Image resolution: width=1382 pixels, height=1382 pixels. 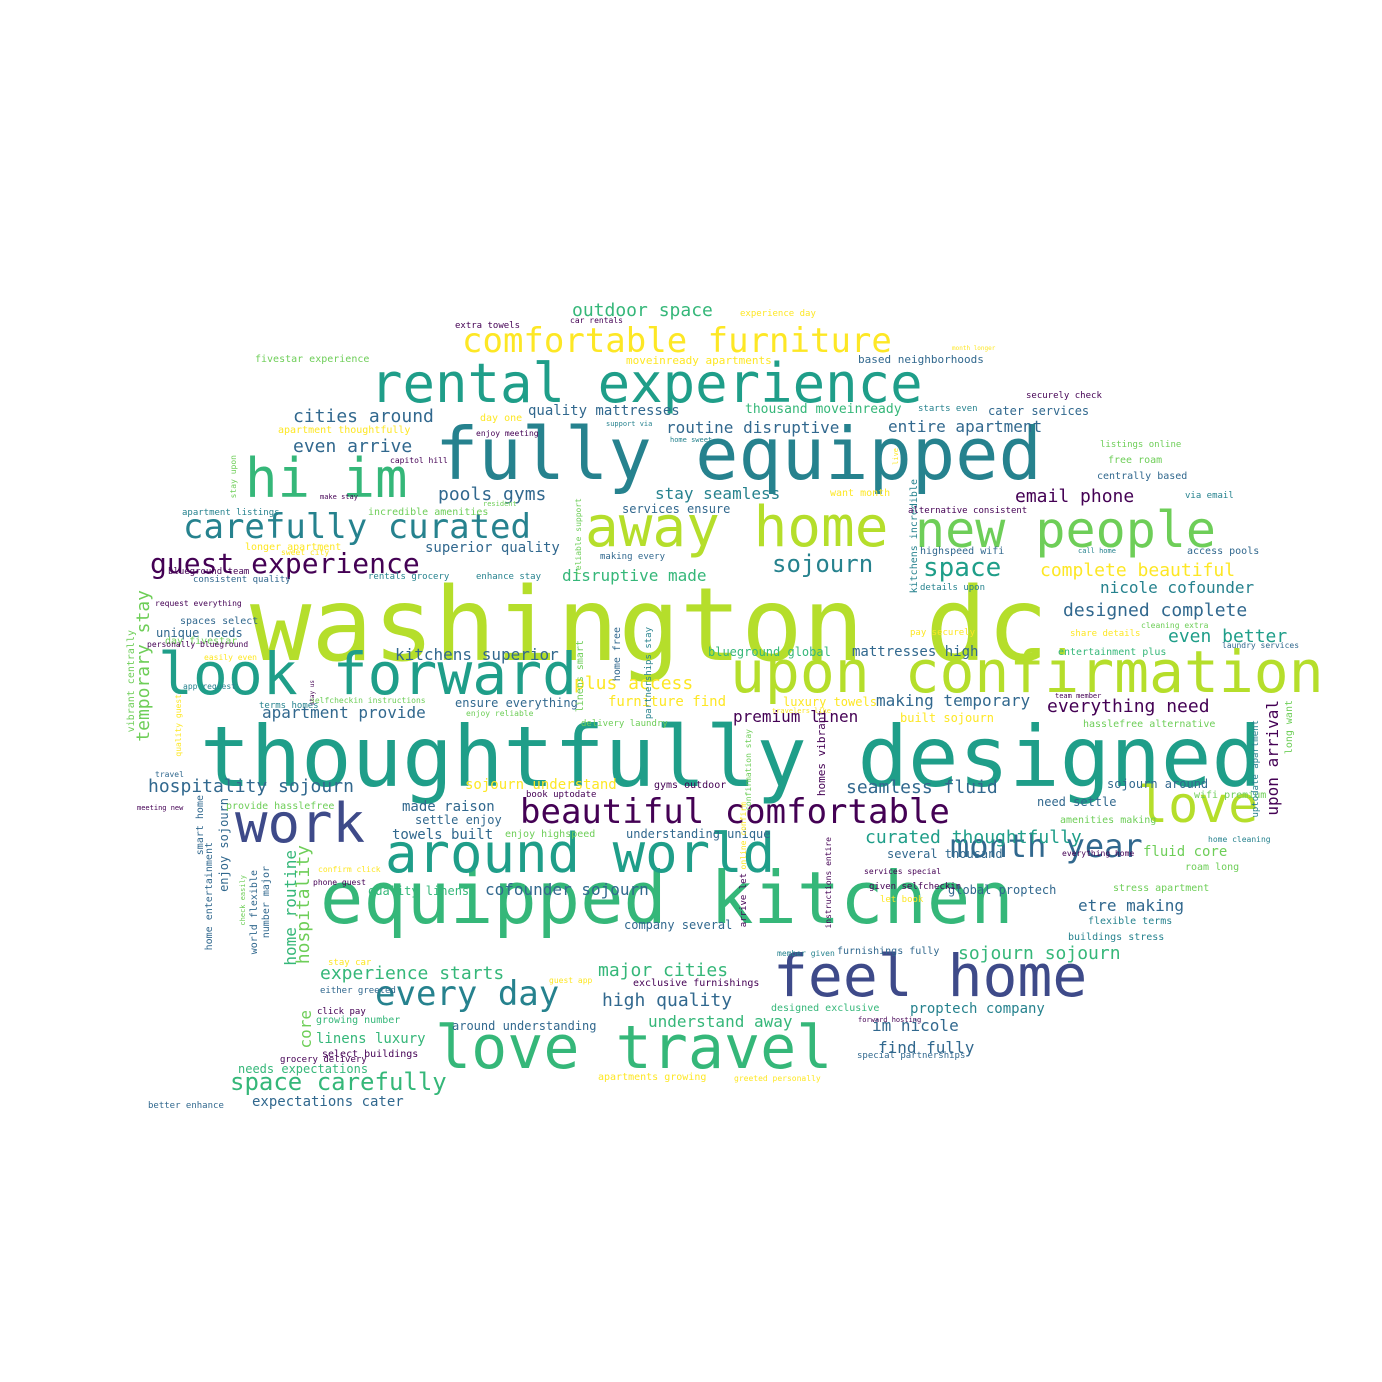 What do you see at coordinates (328, 1102) in the screenshot?
I see `word-expectations-cater: expectations cater` at bounding box center [328, 1102].